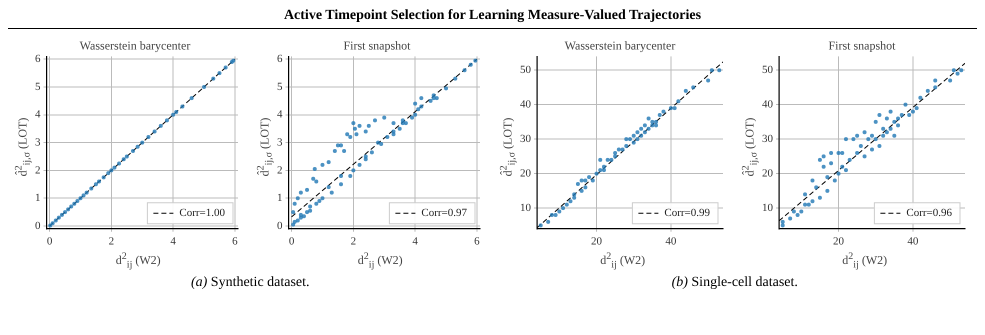 Image resolution: width=985 pixels, height=335 pixels. Describe the element at coordinates (526, 104) in the screenshot. I see `y-tick-label: 40` at that location.